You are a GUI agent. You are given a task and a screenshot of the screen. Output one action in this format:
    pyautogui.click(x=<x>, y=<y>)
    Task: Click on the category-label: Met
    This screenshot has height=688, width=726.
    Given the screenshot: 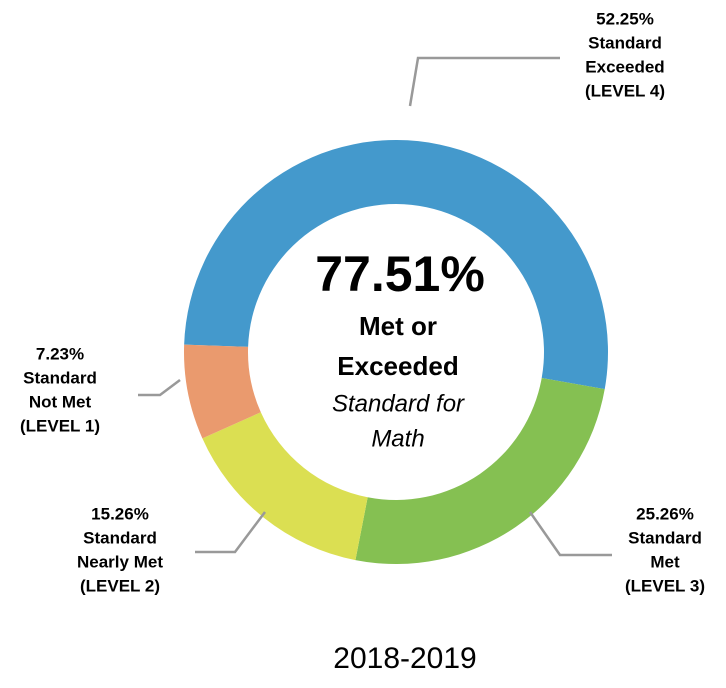 What is the action you would take?
    pyautogui.click(x=665, y=561)
    